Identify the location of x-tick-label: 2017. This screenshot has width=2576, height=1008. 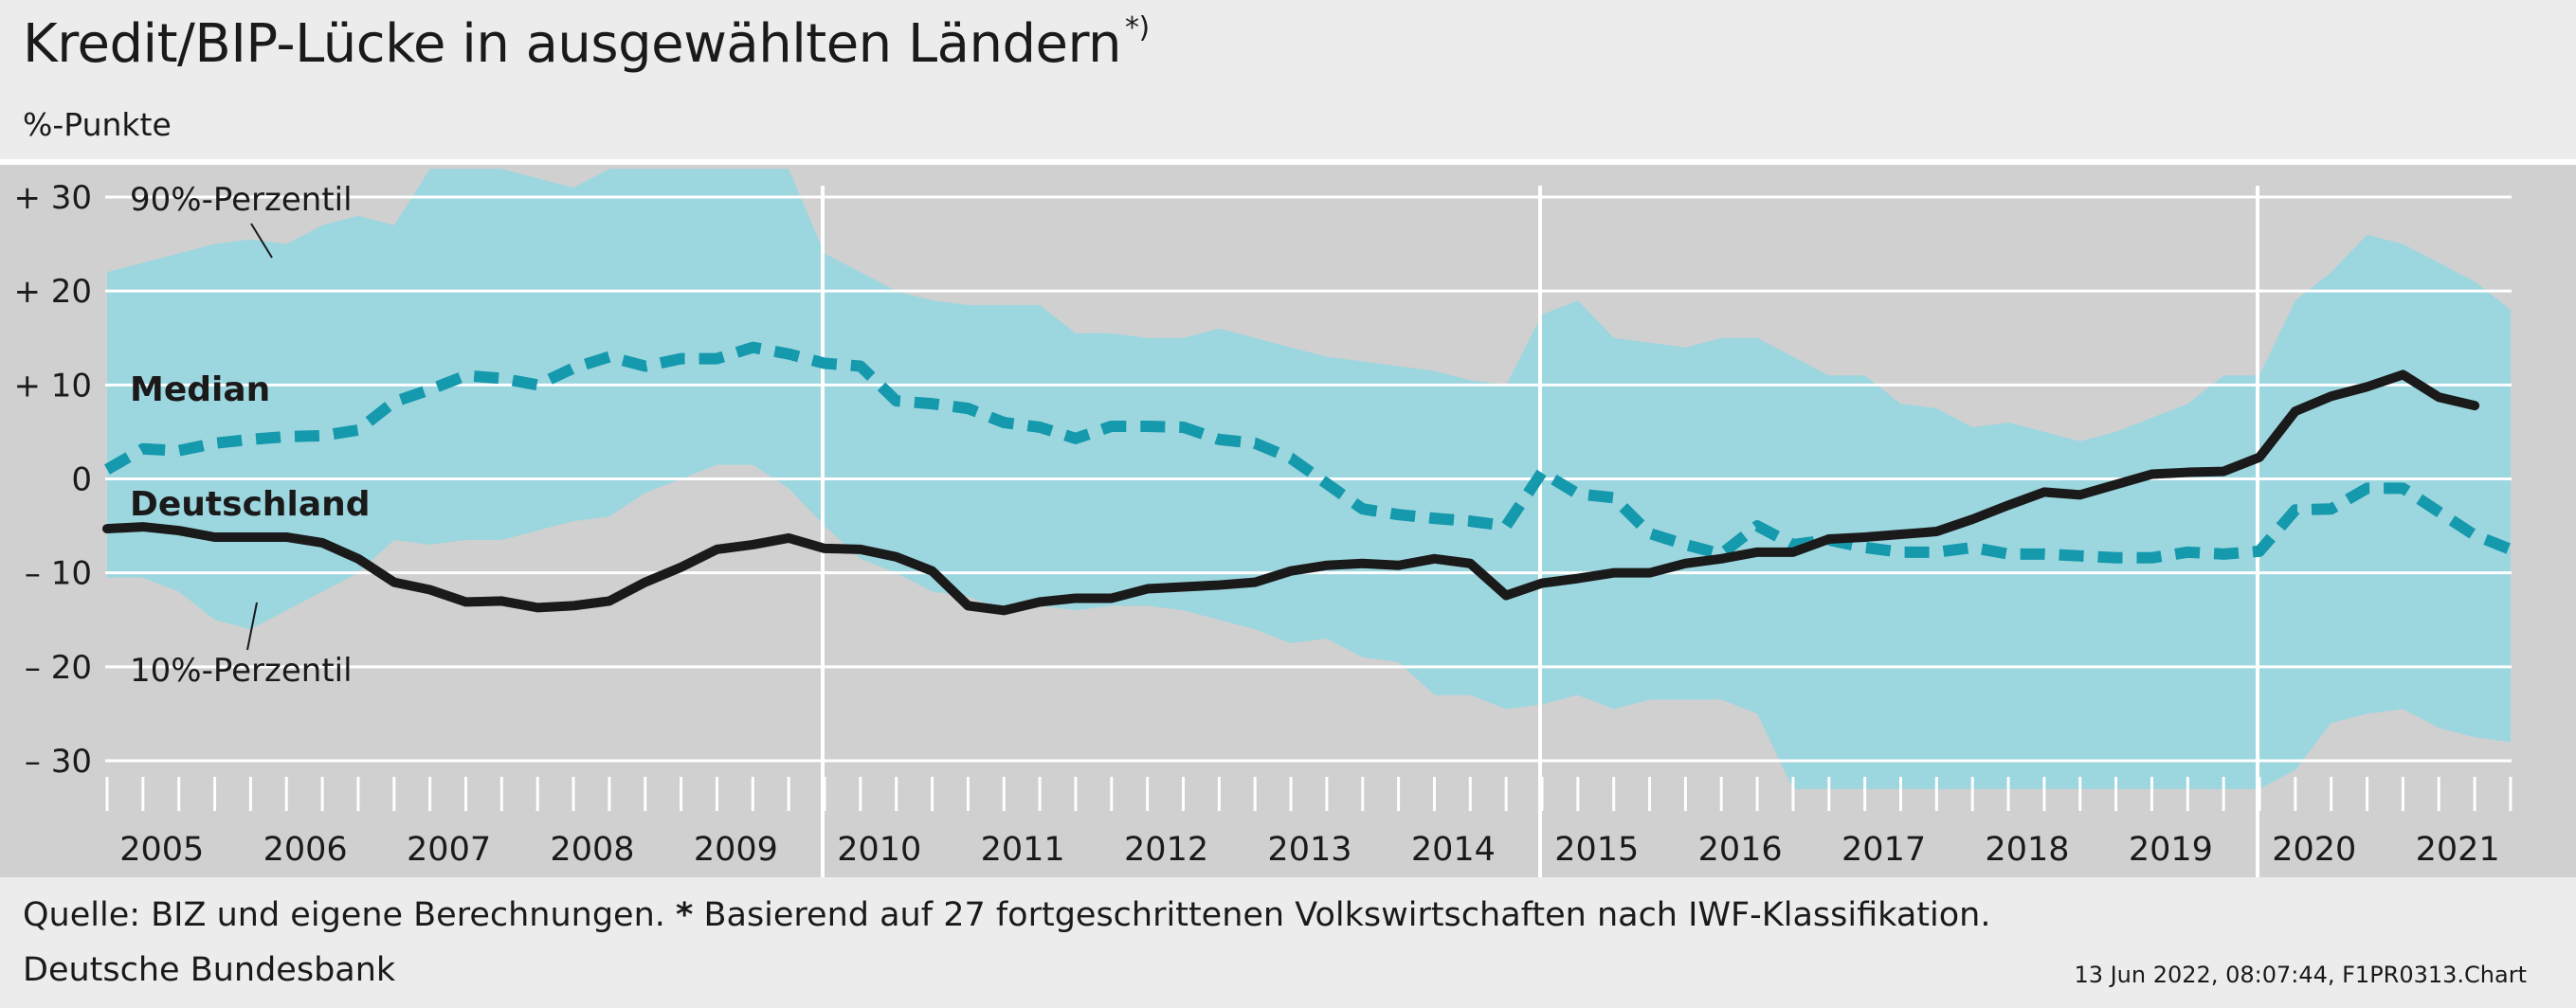
(1883, 850).